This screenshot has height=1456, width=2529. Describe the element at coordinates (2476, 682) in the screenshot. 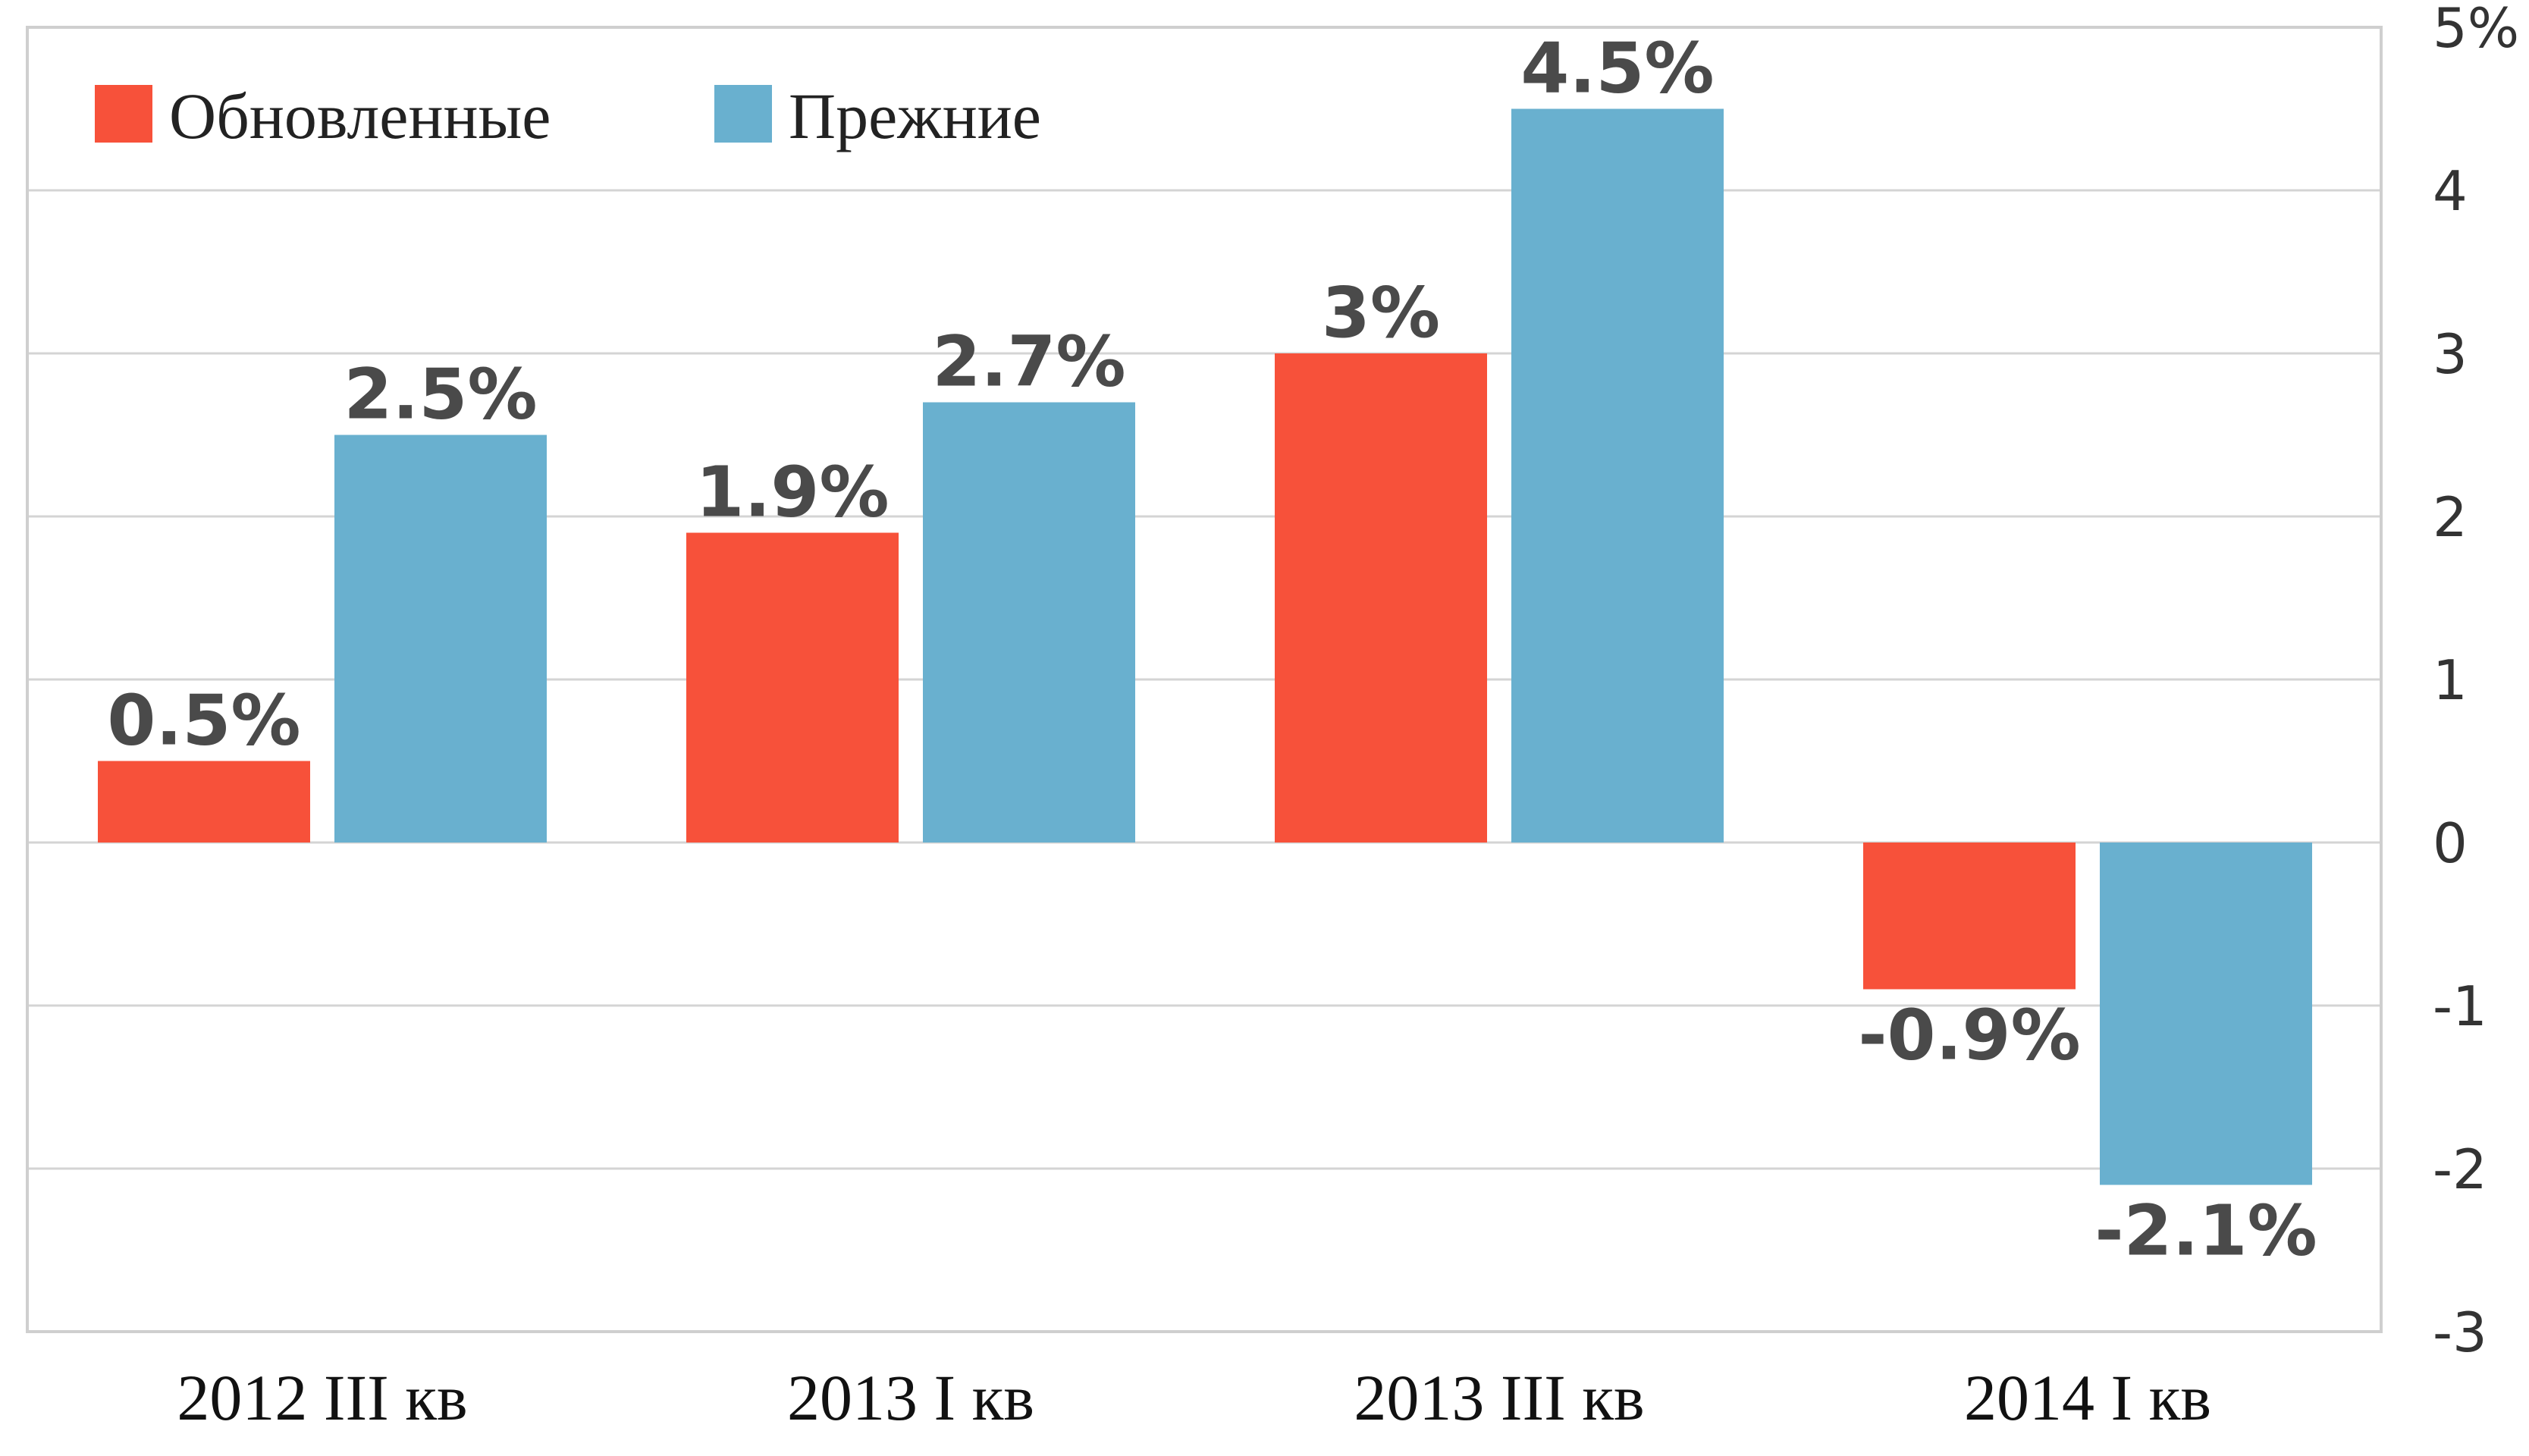

I see `y-axis-ticks: 5% 4 3 2 1 0 -1 -2 -3` at that location.